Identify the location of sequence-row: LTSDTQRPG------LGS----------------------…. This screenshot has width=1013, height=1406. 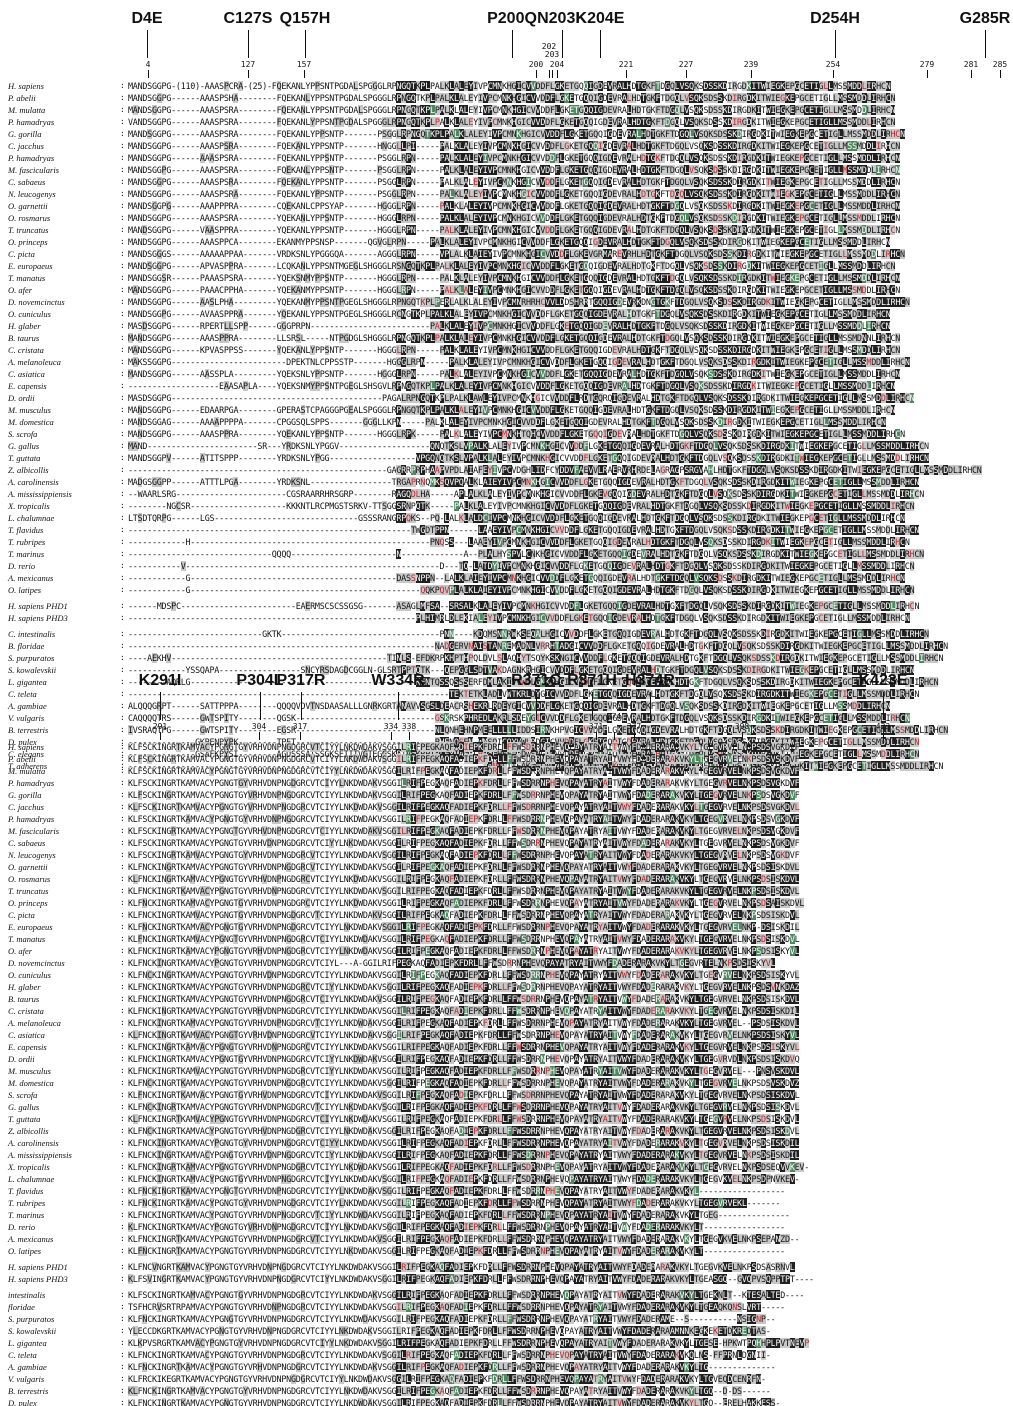
(516, 518).